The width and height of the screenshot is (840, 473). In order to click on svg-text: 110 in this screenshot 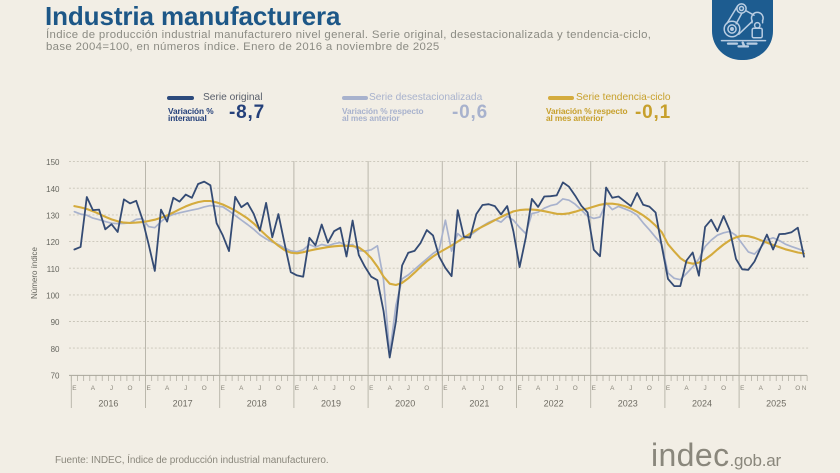, I will do `click(53, 269)`.